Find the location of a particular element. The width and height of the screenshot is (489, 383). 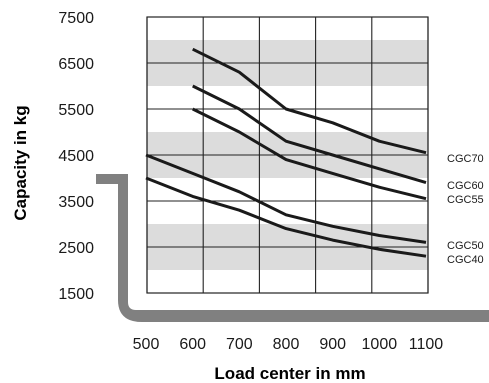

series-line-cgc60 is located at coordinates (309, 134).